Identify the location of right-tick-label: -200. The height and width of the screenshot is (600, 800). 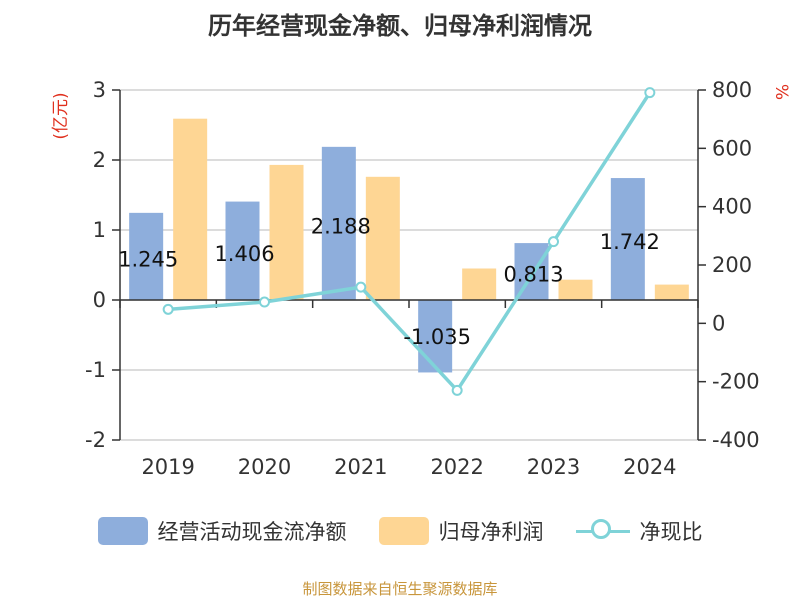
(736, 382).